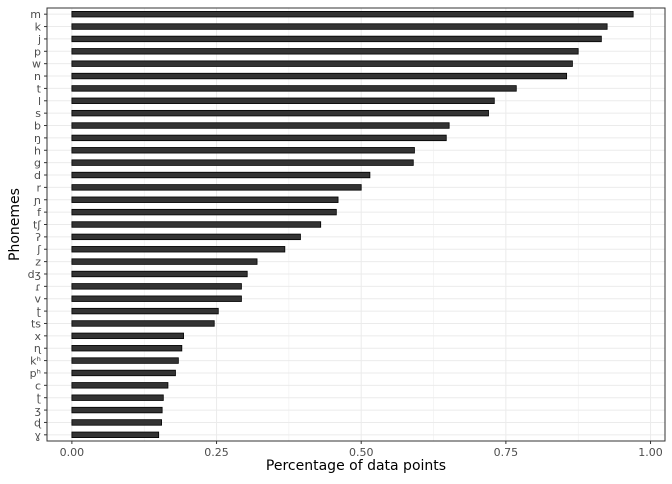 Image resolution: width=672 pixels, height=484 pixels. What do you see at coordinates (37, 225) in the screenshot?
I see `y-tick-label: tʃ` at bounding box center [37, 225].